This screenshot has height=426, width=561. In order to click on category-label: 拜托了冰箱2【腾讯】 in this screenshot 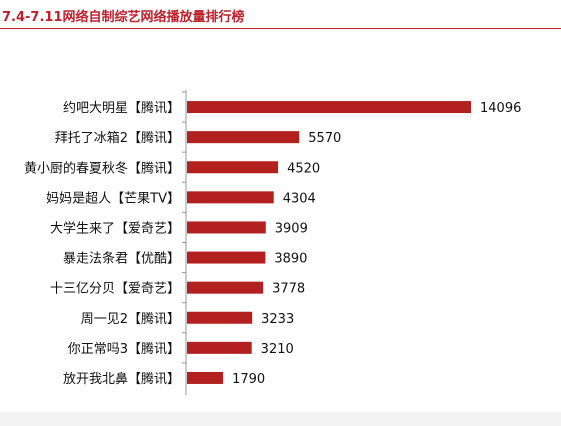, I will do `click(117, 138)`.